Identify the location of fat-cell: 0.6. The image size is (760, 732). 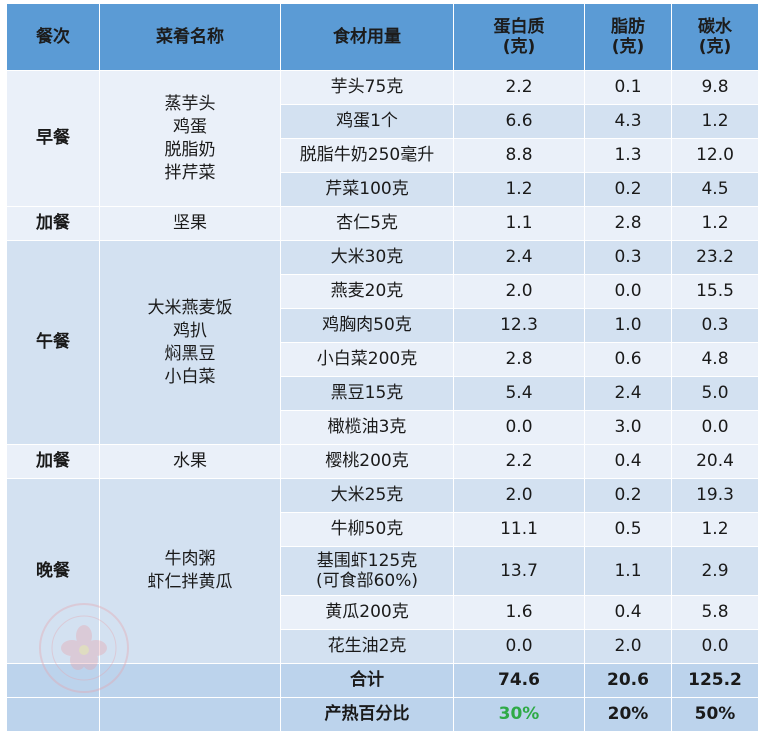
(628, 359).